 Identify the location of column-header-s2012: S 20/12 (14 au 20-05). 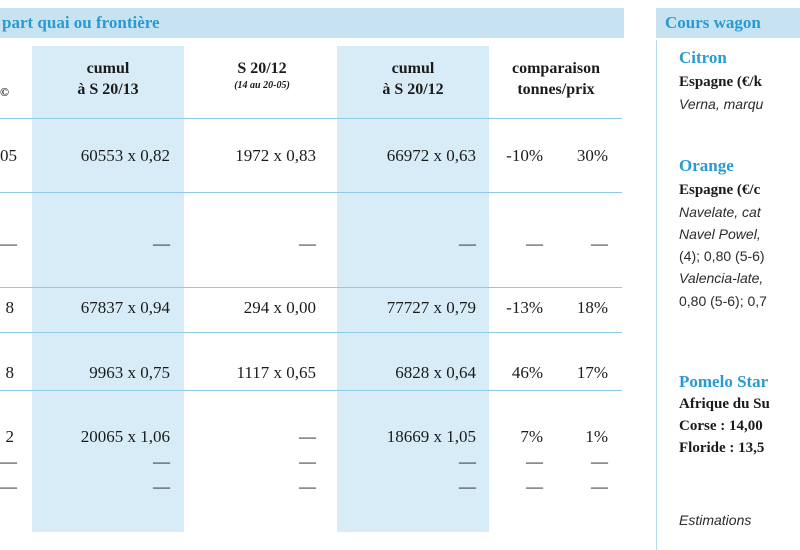
(262, 75).